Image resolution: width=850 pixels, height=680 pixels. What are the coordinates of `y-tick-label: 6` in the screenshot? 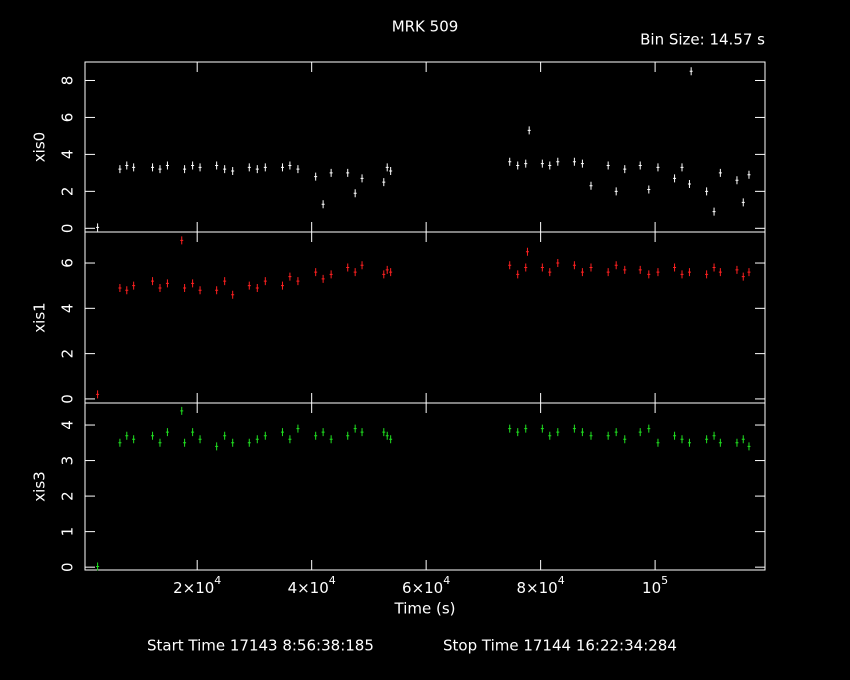 It's located at (68, 118).